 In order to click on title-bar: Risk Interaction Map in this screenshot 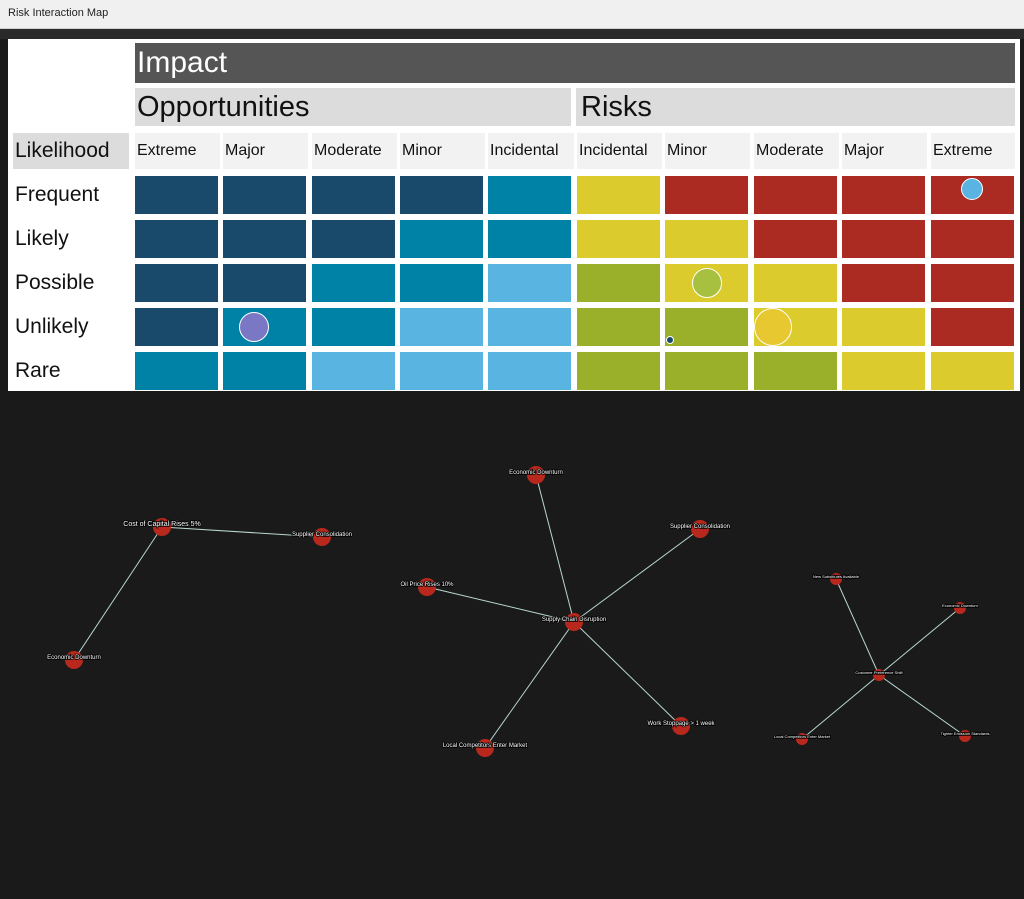, I will do `click(512, 14)`.